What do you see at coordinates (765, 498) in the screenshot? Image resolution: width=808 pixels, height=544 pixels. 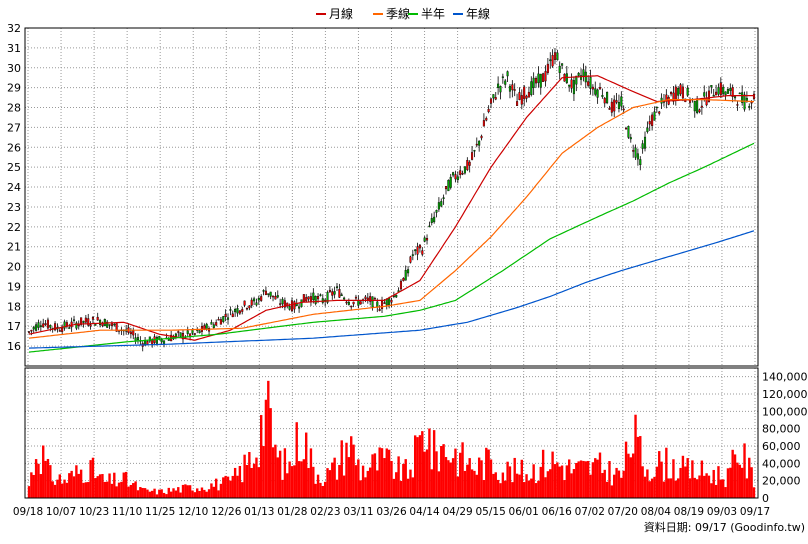 I see `volume-y-tick-label: 0` at bounding box center [765, 498].